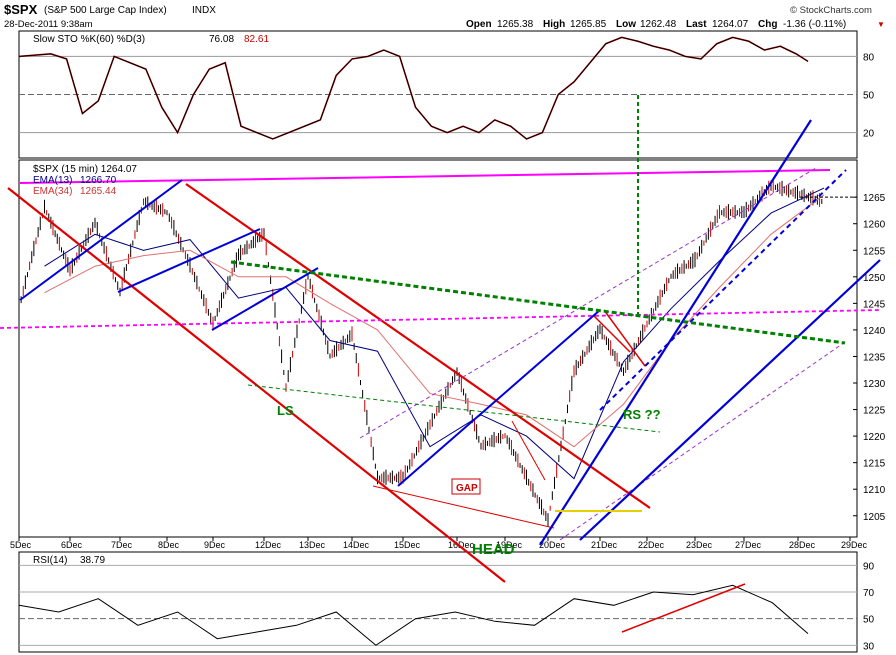 The image size is (896, 655). Describe the element at coordinates (509, 545) in the screenshot. I see `date-tick-label: 19Dec` at that location.